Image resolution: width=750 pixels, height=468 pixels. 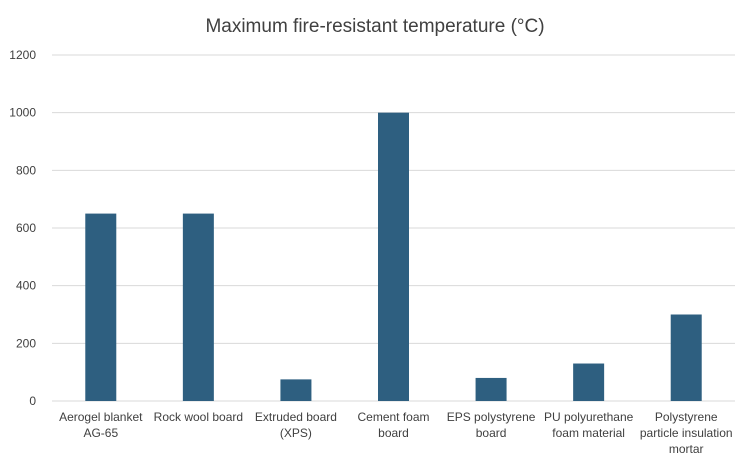 I want to click on x-tick-label-line: (XPS), so click(x=296, y=433).